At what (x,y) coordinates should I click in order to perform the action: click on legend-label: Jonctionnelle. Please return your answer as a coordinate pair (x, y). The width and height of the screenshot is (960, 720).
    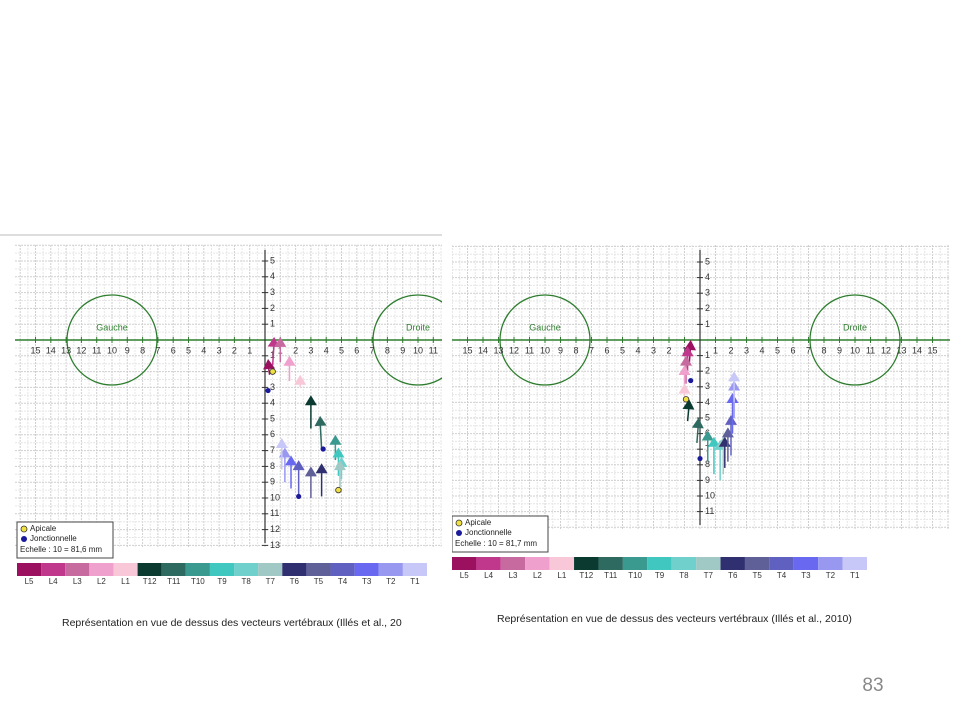
    Looking at the image, I should click on (53, 538).